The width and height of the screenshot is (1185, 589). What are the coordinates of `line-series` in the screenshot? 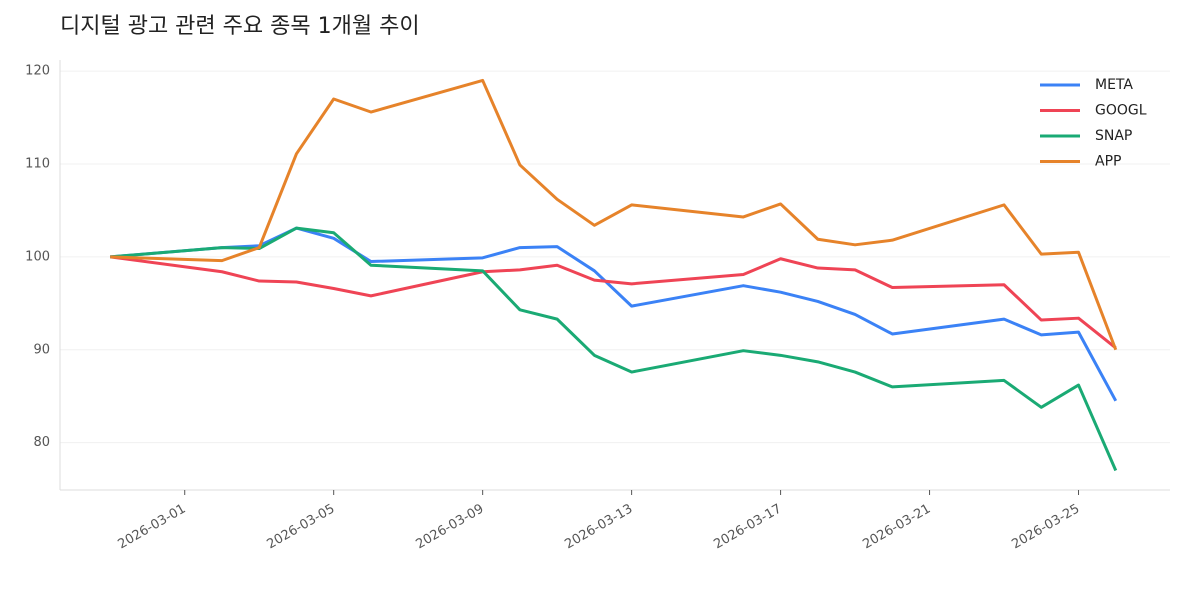 It's located at (613, 302).